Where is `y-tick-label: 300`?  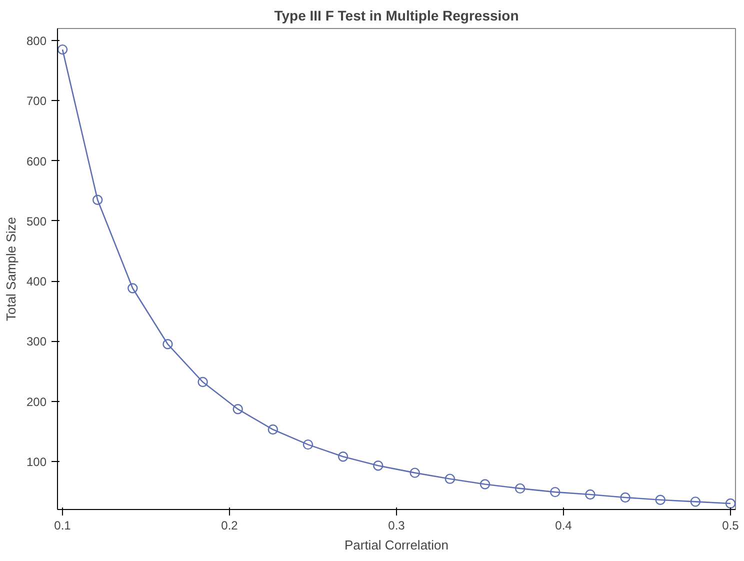
y-tick-label: 300 is located at coordinates (36, 341).